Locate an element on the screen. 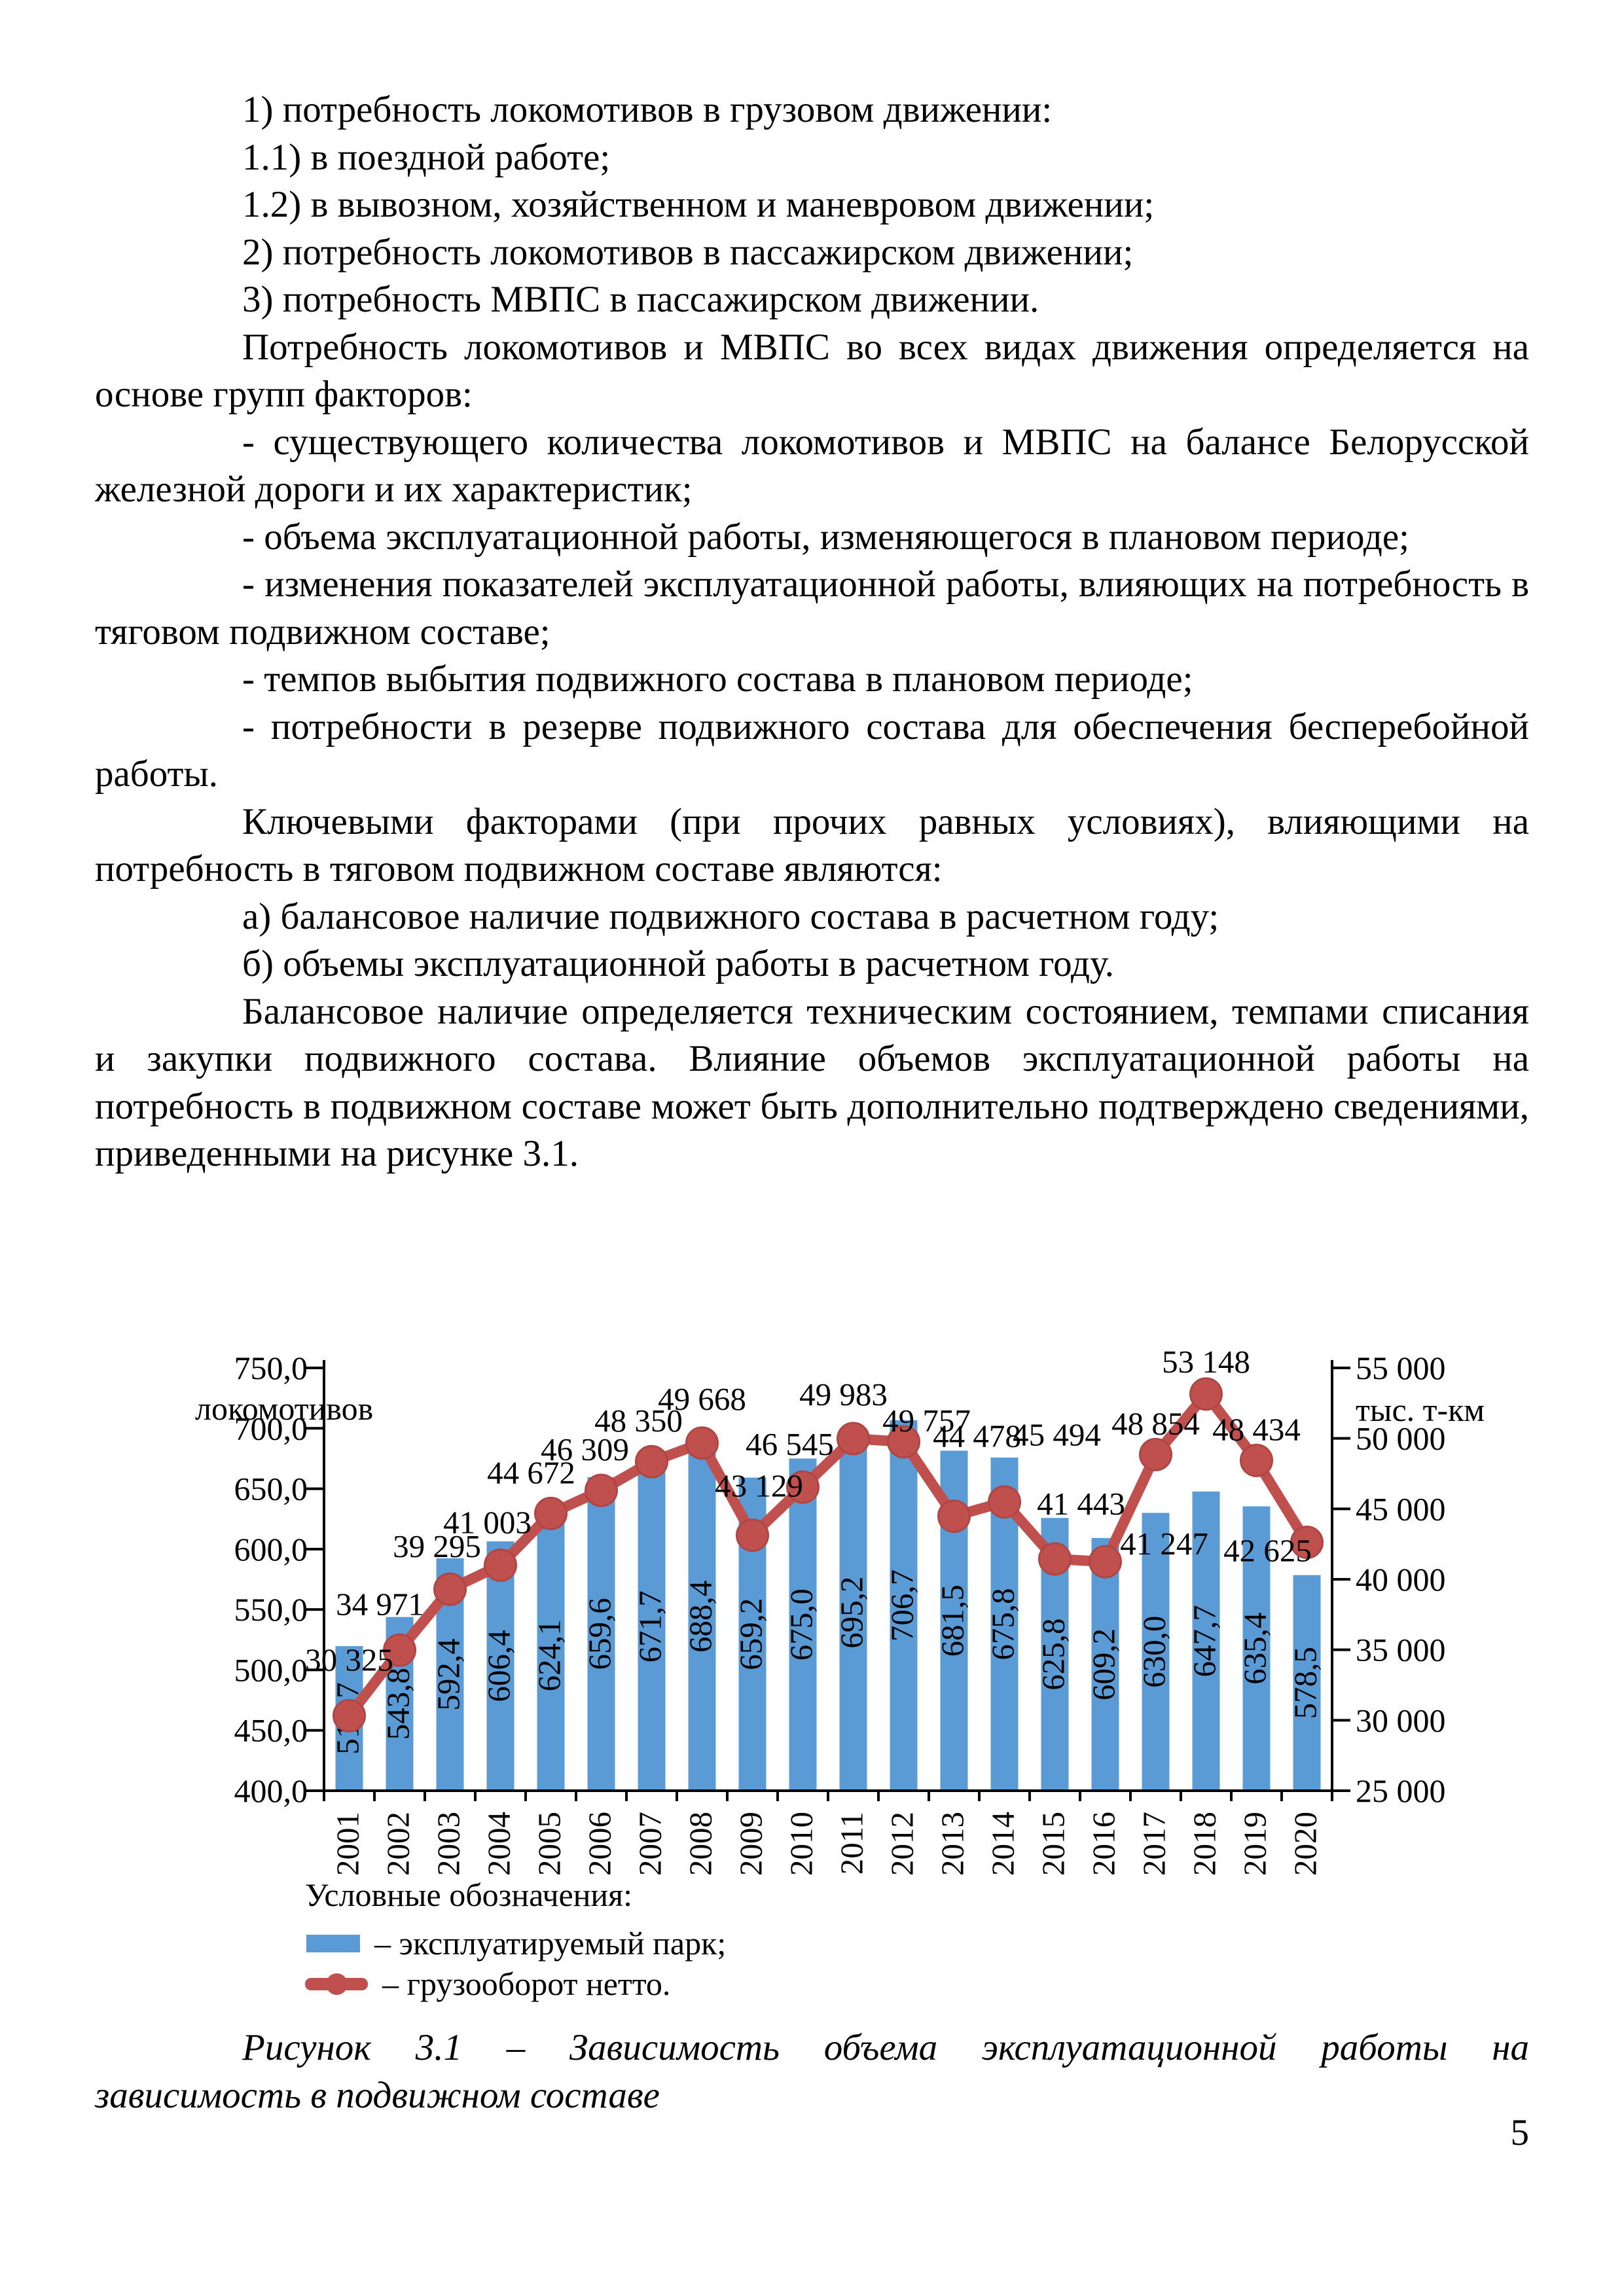 Image resolution: width=1624 pixels, height=2296 pixels. x-axis-year-label: 2010 is located at coordinates (802, 1844).